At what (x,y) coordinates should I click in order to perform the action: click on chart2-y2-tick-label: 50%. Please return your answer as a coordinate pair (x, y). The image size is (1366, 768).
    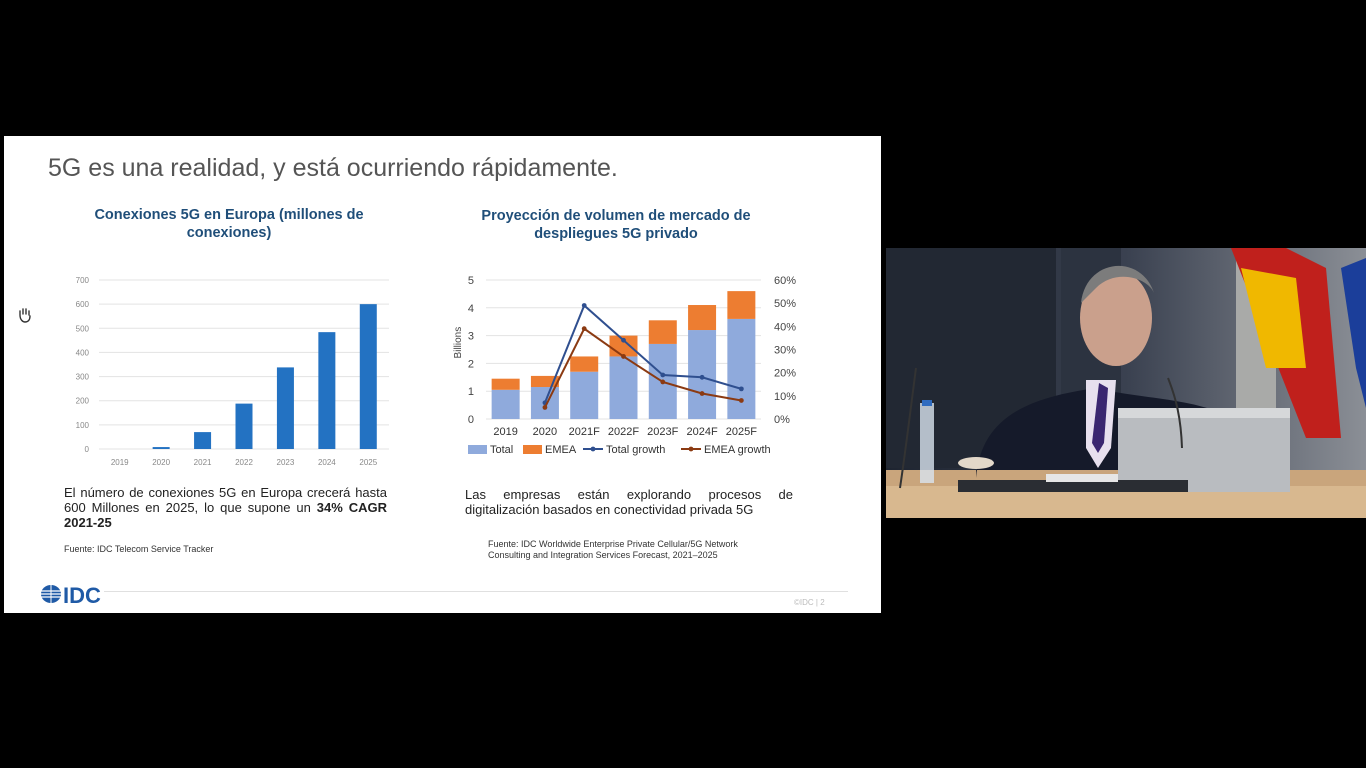
    Looking at the image, I should click on (785, 304).